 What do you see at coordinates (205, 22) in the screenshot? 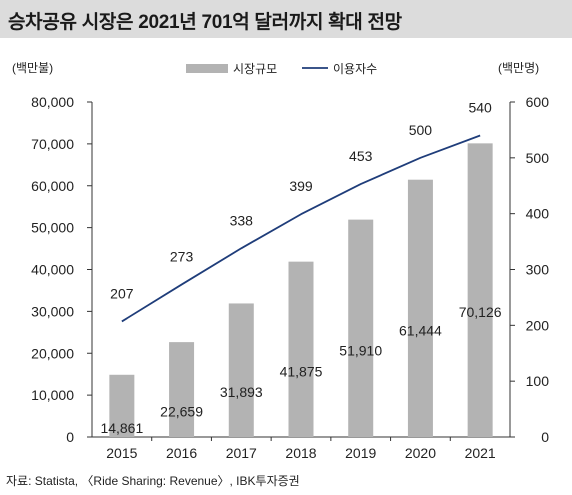
I see `chart-title: 승차공유 시장은 2021년 701억 달러까지 확대 전망` at bounding box center [205, 22].